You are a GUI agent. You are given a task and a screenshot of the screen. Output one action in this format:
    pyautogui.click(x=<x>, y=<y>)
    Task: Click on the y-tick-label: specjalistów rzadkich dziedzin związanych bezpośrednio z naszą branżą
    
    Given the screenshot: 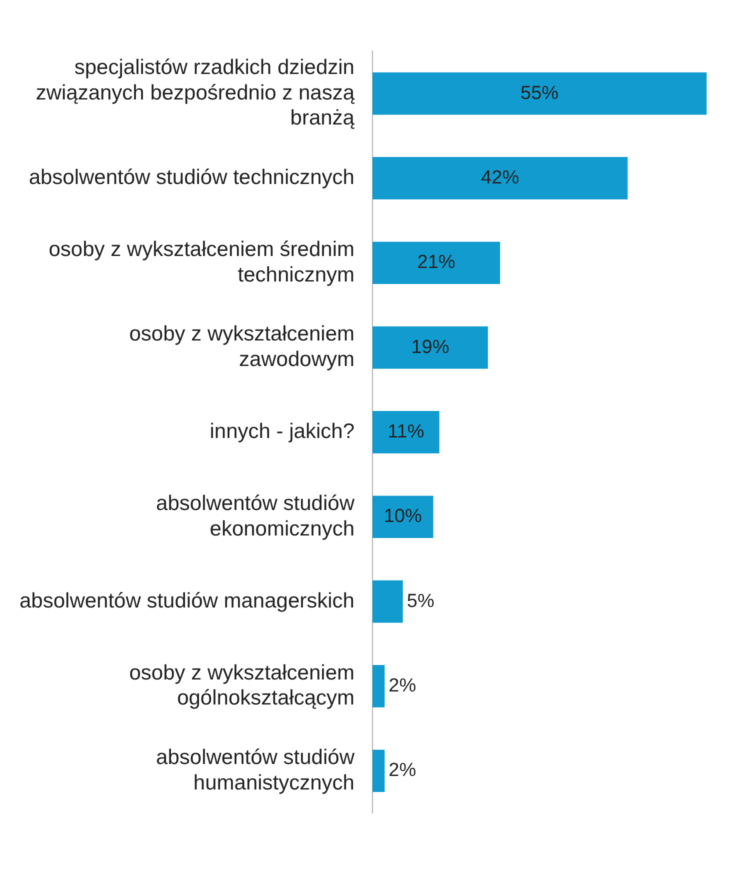 What is the action you would take?
    pyautogui.click(x=195, y=93)
    